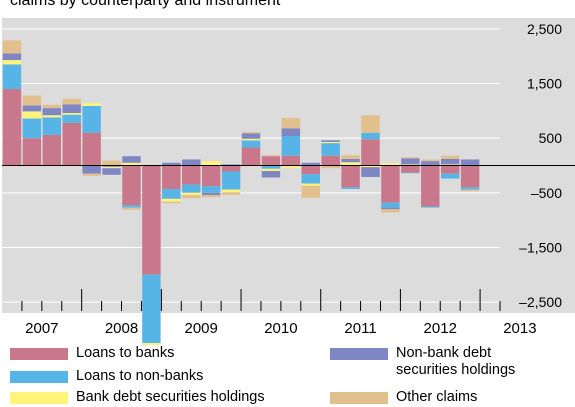  I want to click on y-tick-label: 1,500, so click(544, 84).